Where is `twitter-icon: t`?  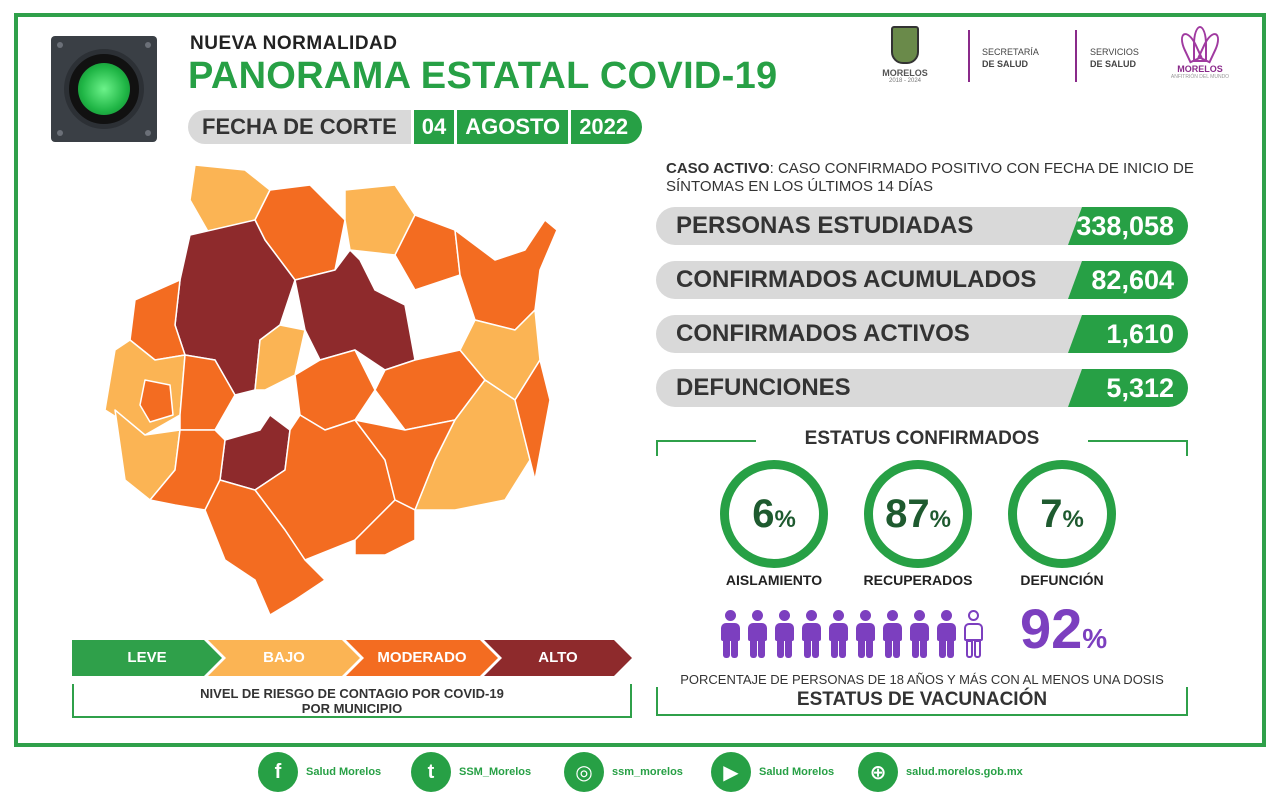
twitter-icon: t is located at coordinates (431, 772).